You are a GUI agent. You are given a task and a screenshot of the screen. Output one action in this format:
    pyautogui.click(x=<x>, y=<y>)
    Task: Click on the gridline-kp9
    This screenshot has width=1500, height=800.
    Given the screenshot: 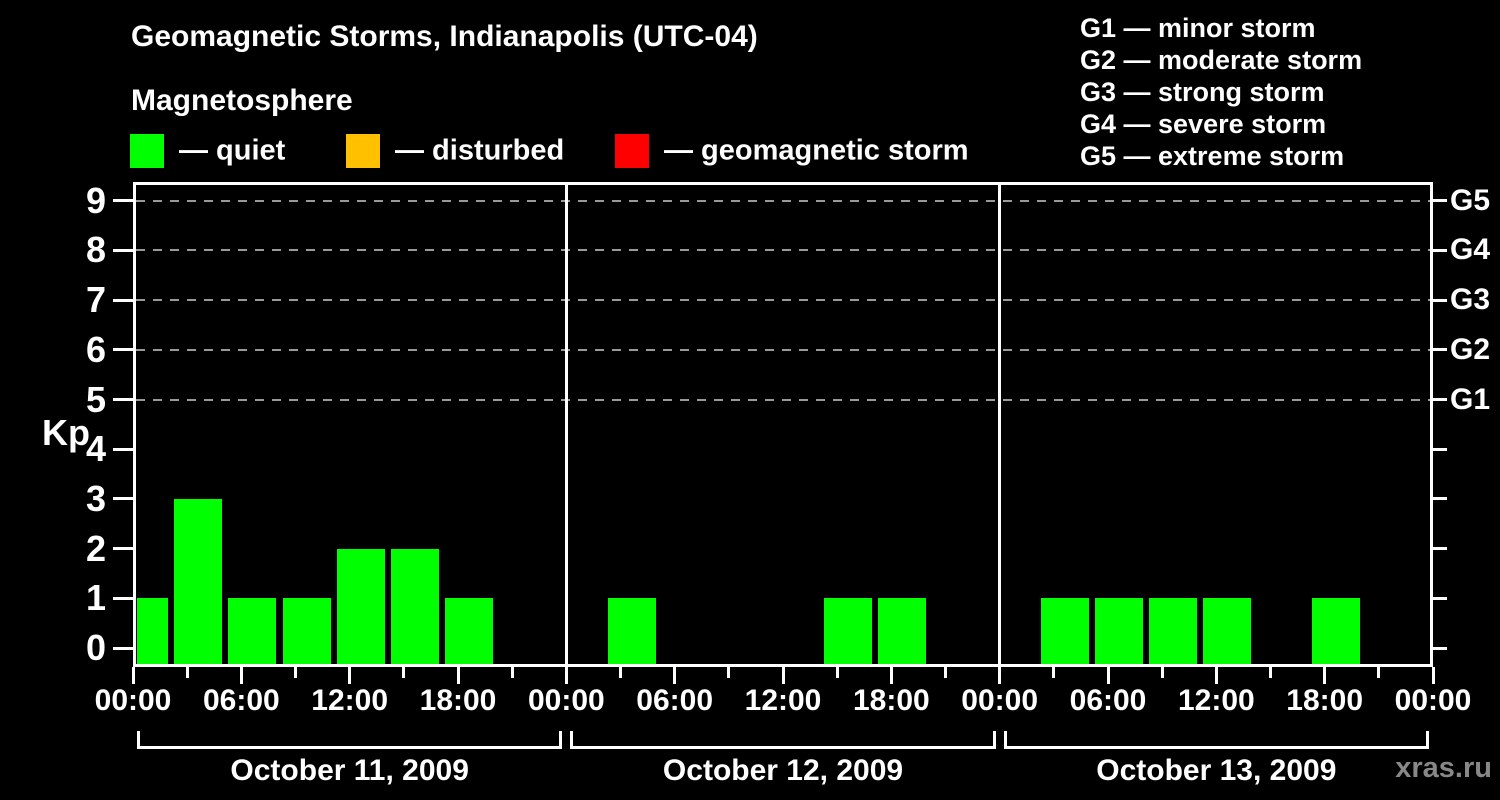 What is the action you would take?
    pyautogui.click(x=783, y=200)
    